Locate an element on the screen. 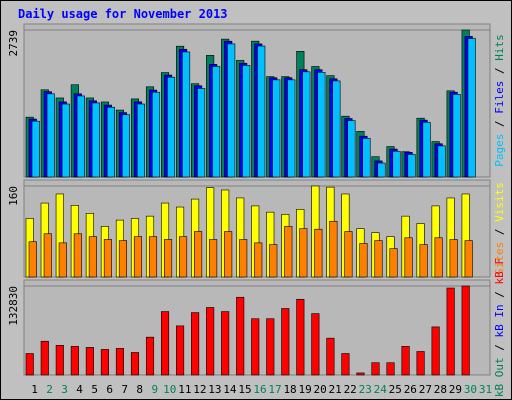  x-tick-label: 11 is located at coordinates (184, 389).